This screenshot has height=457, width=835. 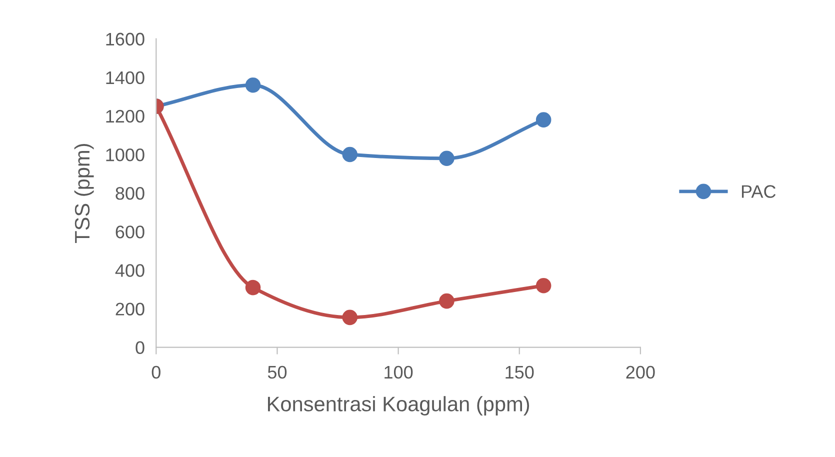 I want to click on y-tick-label: 1400, so click(x=125, y=77).